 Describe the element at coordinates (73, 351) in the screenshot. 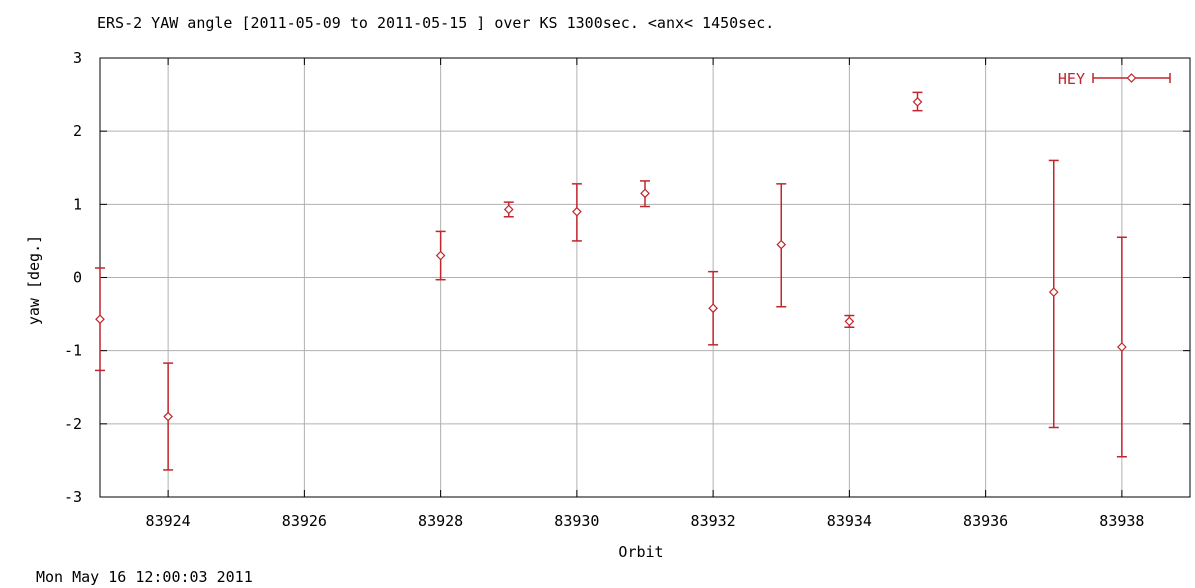

I see `y-tick-label: -1` at that location.